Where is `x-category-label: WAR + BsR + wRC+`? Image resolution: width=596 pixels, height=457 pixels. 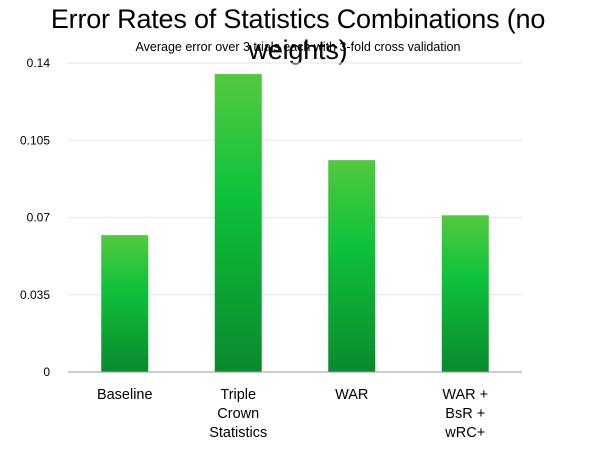
x-category-label: WAR + BsR + wRC+ is located at coordinates (465, 414).